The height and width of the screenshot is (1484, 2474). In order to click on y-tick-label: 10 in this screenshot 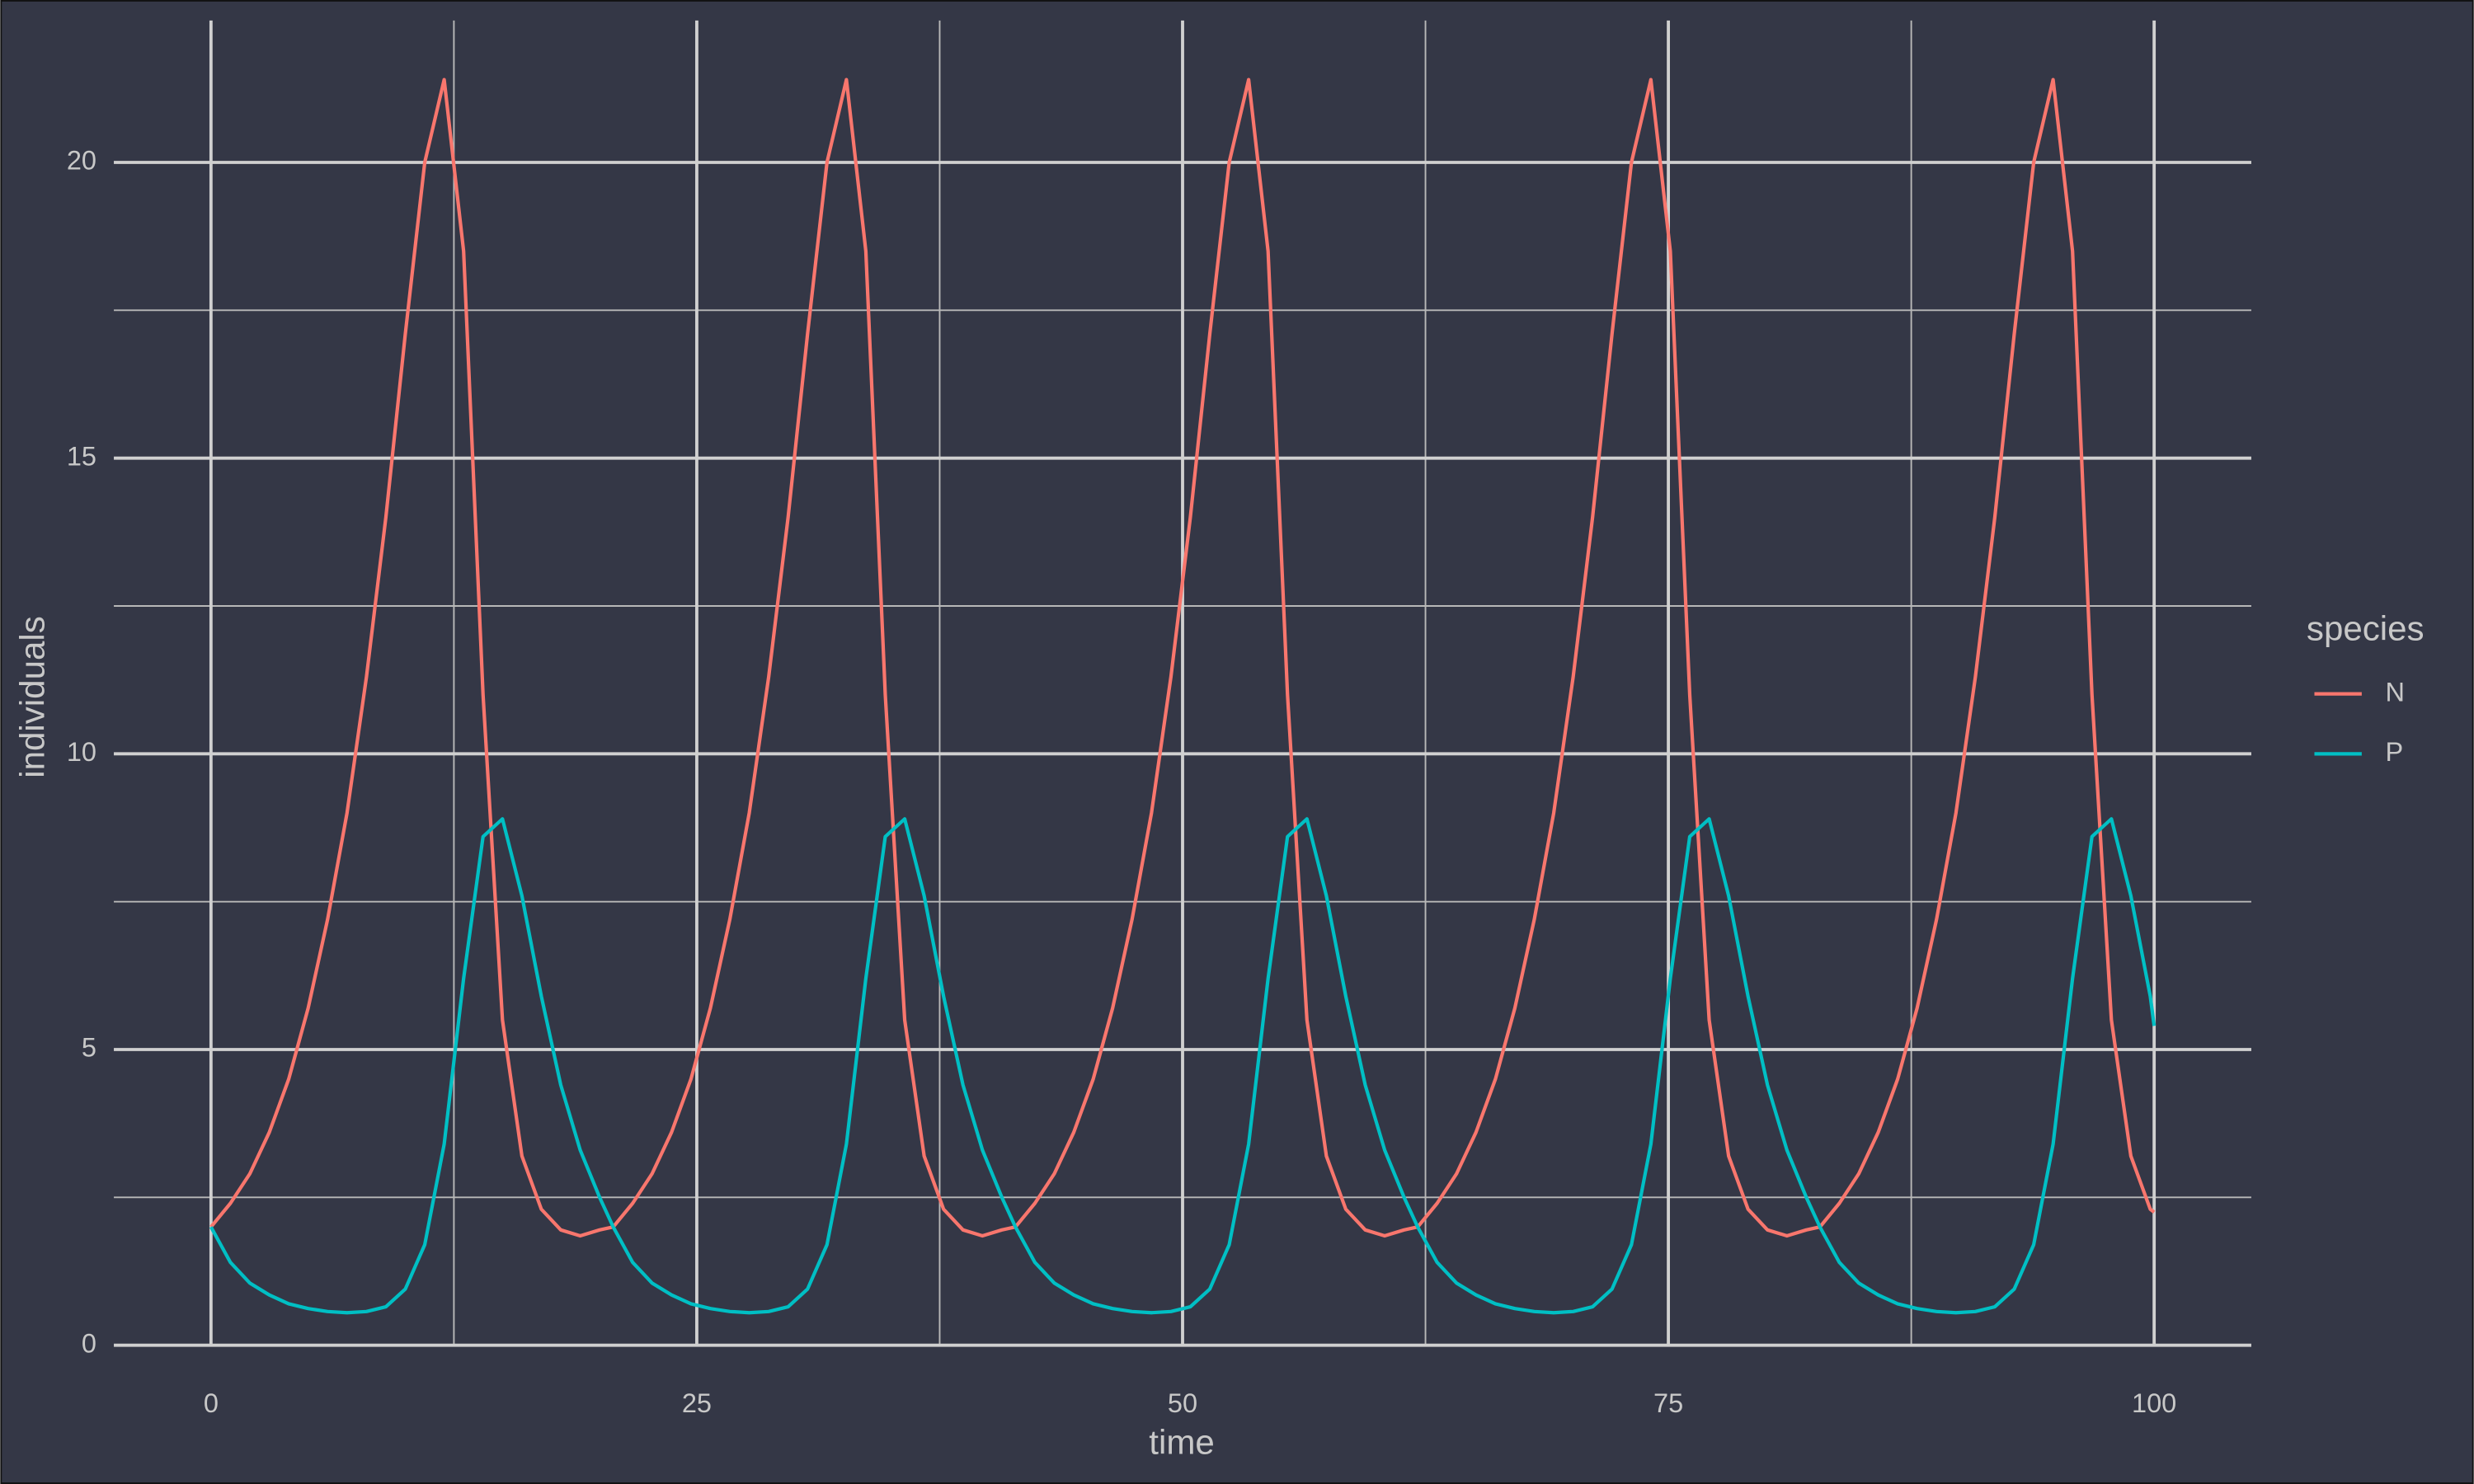, I will do `click(81, 752)`.